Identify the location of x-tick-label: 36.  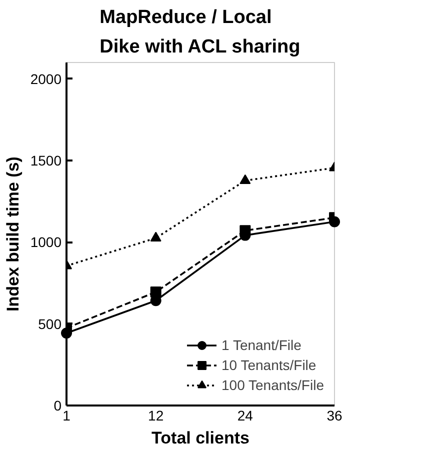
(334, 416).